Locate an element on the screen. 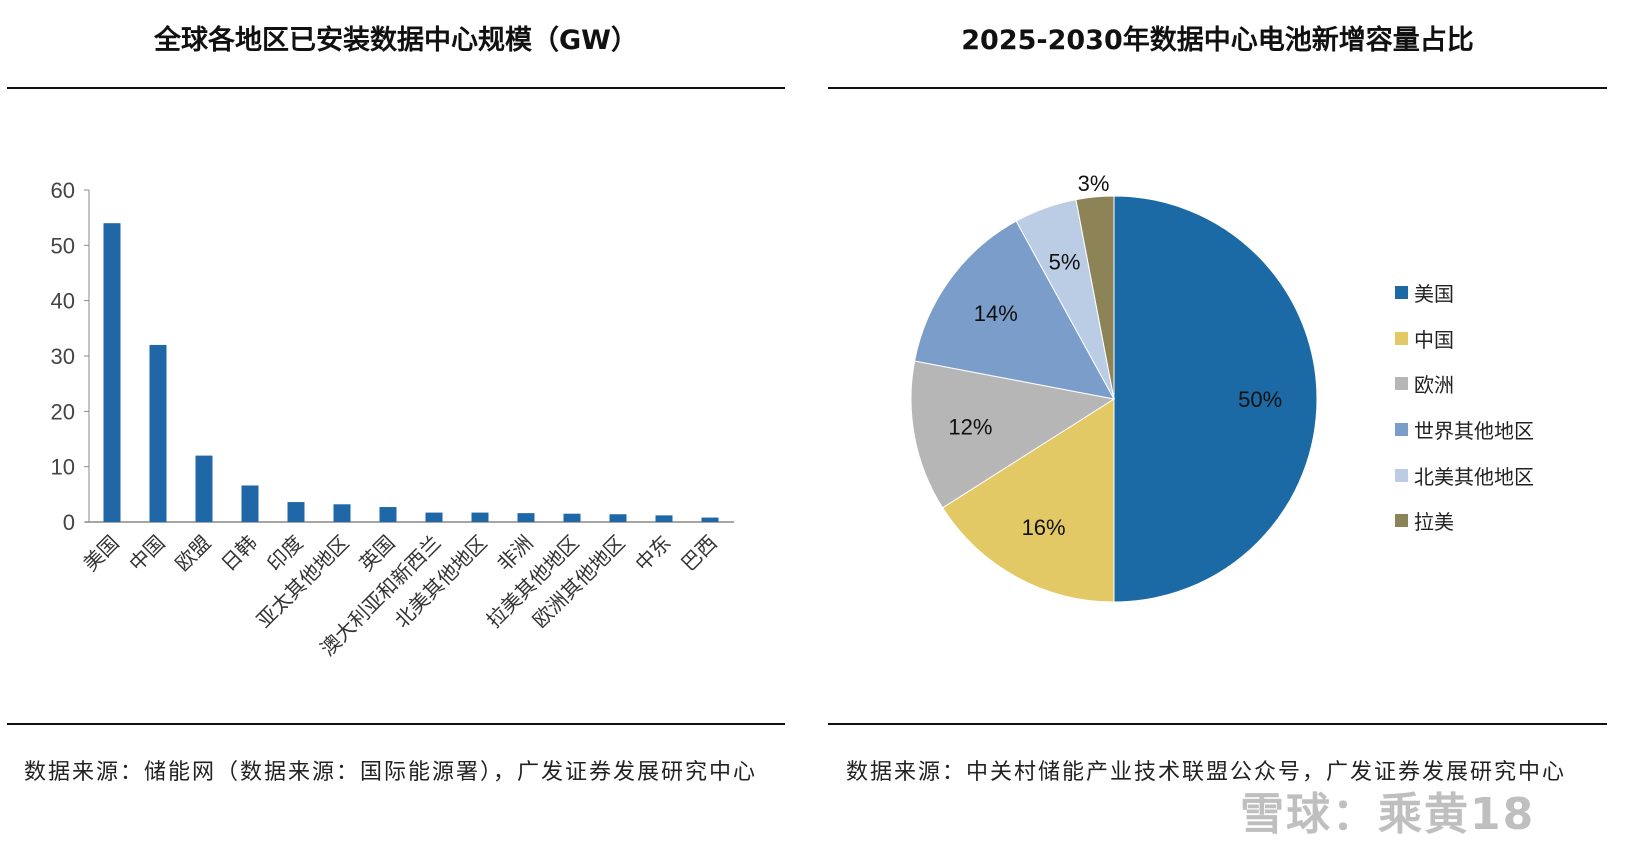 This screenshot has height=848, width=1629. x-tick-label: 美国 is located at coordinates (100, 553).